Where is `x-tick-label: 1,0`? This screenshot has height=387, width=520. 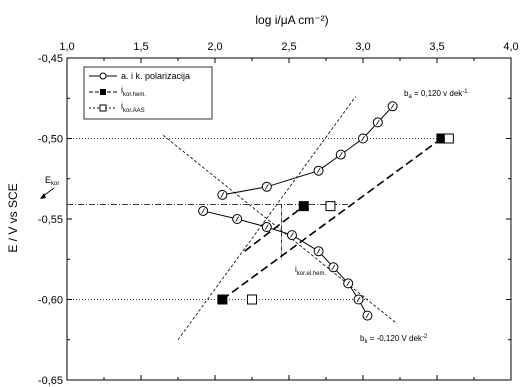
x-tick-label: 1,0 is located at coordinates (66, 47).